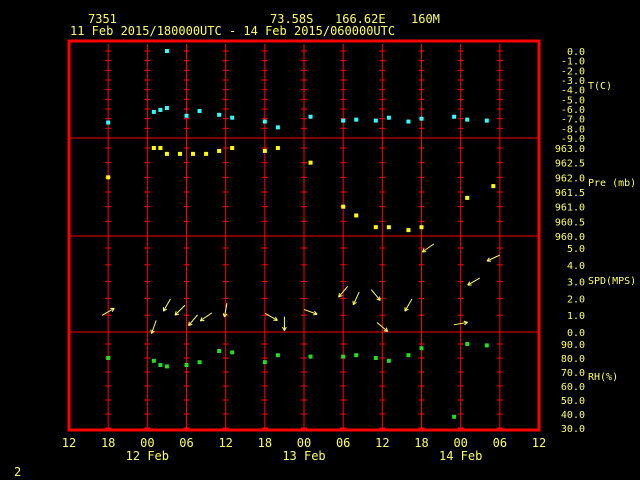 This screenshot has width=640, height=480. I want to click on y-tick-label: 961.5, so click(570, 193).